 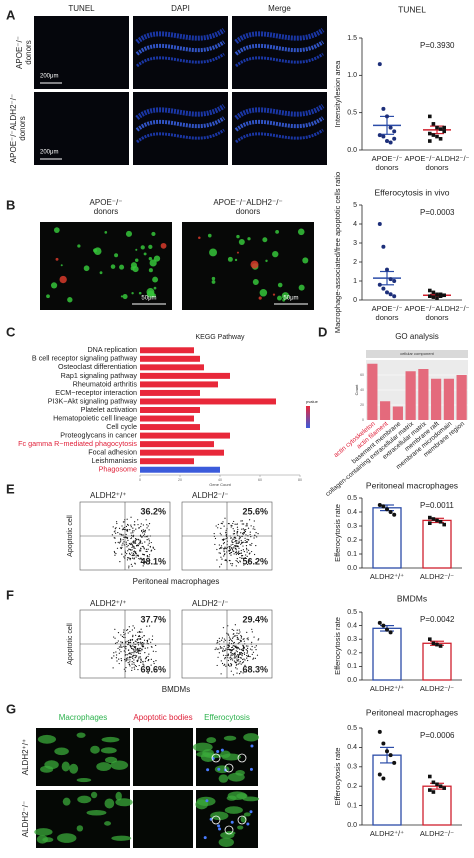 What do you see at coordinates (255, 619) in the screenshot?
I see `quadrant-percent: 29.4%` at bounding box center [255, 619].